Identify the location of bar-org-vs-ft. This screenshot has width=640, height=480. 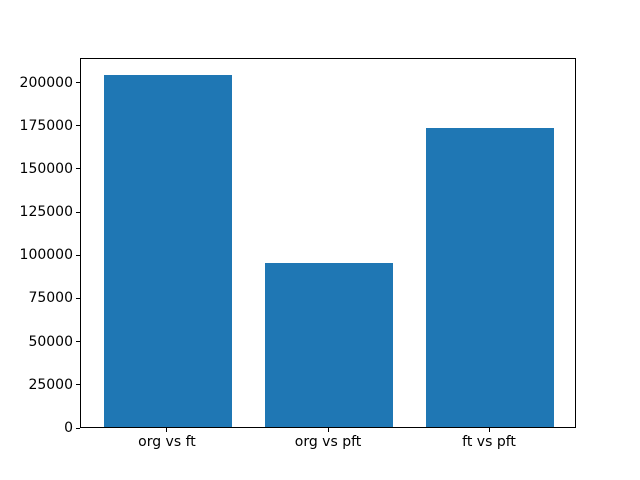
(168, 250).